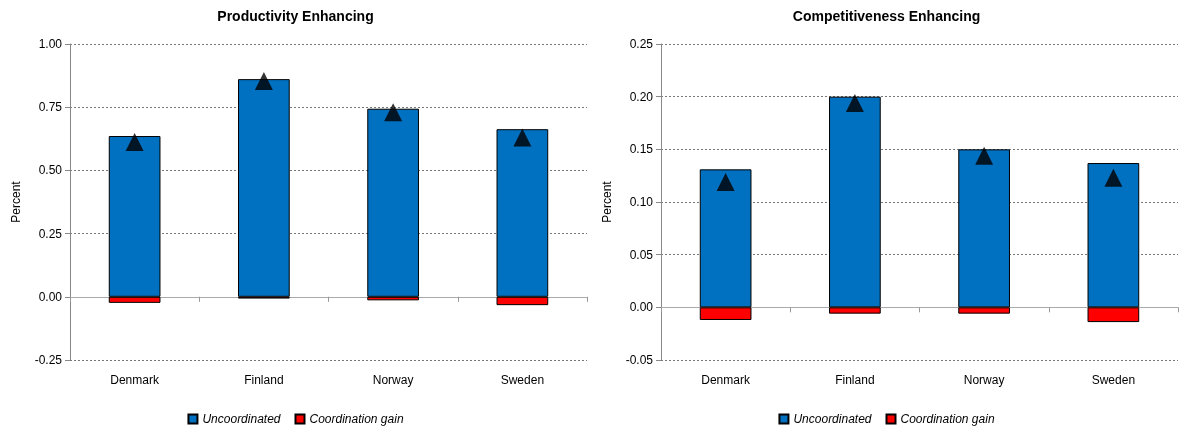 Image resolution: width=1182 pixels, height=432 pixels. I want to click on y-tick-label: -0.25, so click(48, 360).